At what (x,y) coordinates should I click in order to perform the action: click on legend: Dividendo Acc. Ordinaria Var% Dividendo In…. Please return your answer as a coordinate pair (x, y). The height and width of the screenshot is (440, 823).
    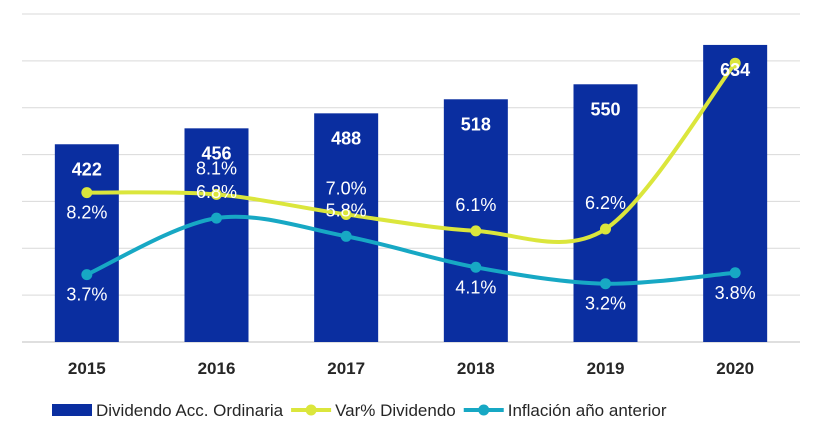
    Looking at the image, I should click on (359, 410).